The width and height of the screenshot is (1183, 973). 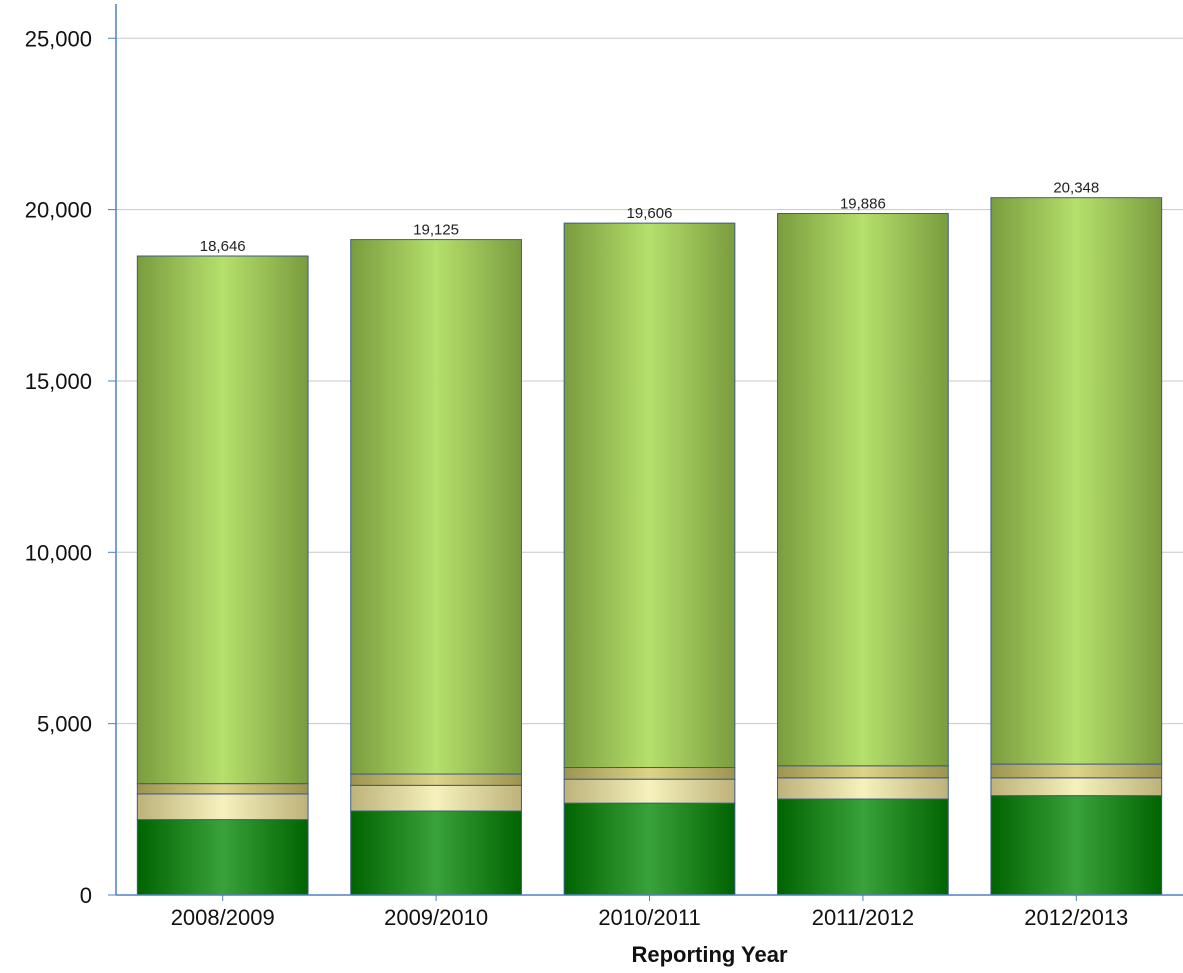 I want to click on total-label: 19,606, so click(x=650, y=213).